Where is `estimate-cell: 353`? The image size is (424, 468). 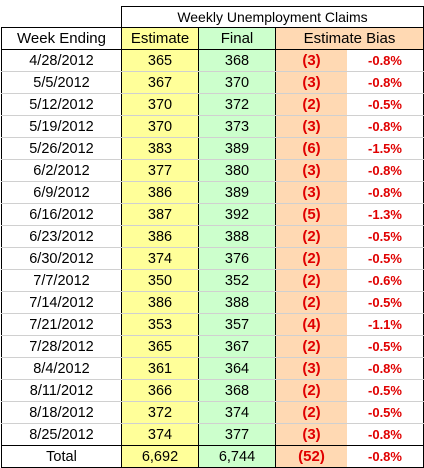
estimate-cell: 353 is located at coordinates (160, 324).